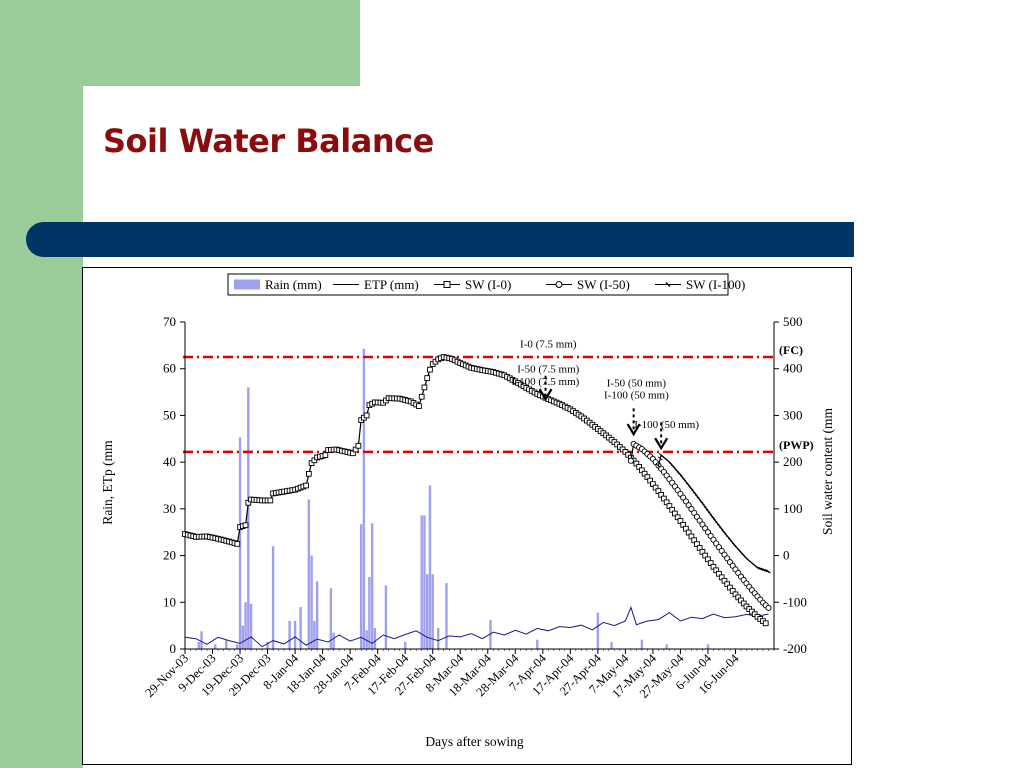 Image resolution: width=1024 pixels, height=768 pixels. I want to click on legend-label: SW (I-0), so click(488, 284).